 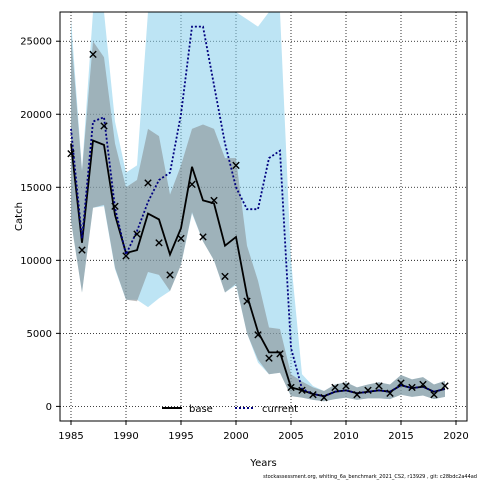 I want to click on y-tick-label: 10000, so click(x=36, y=261).